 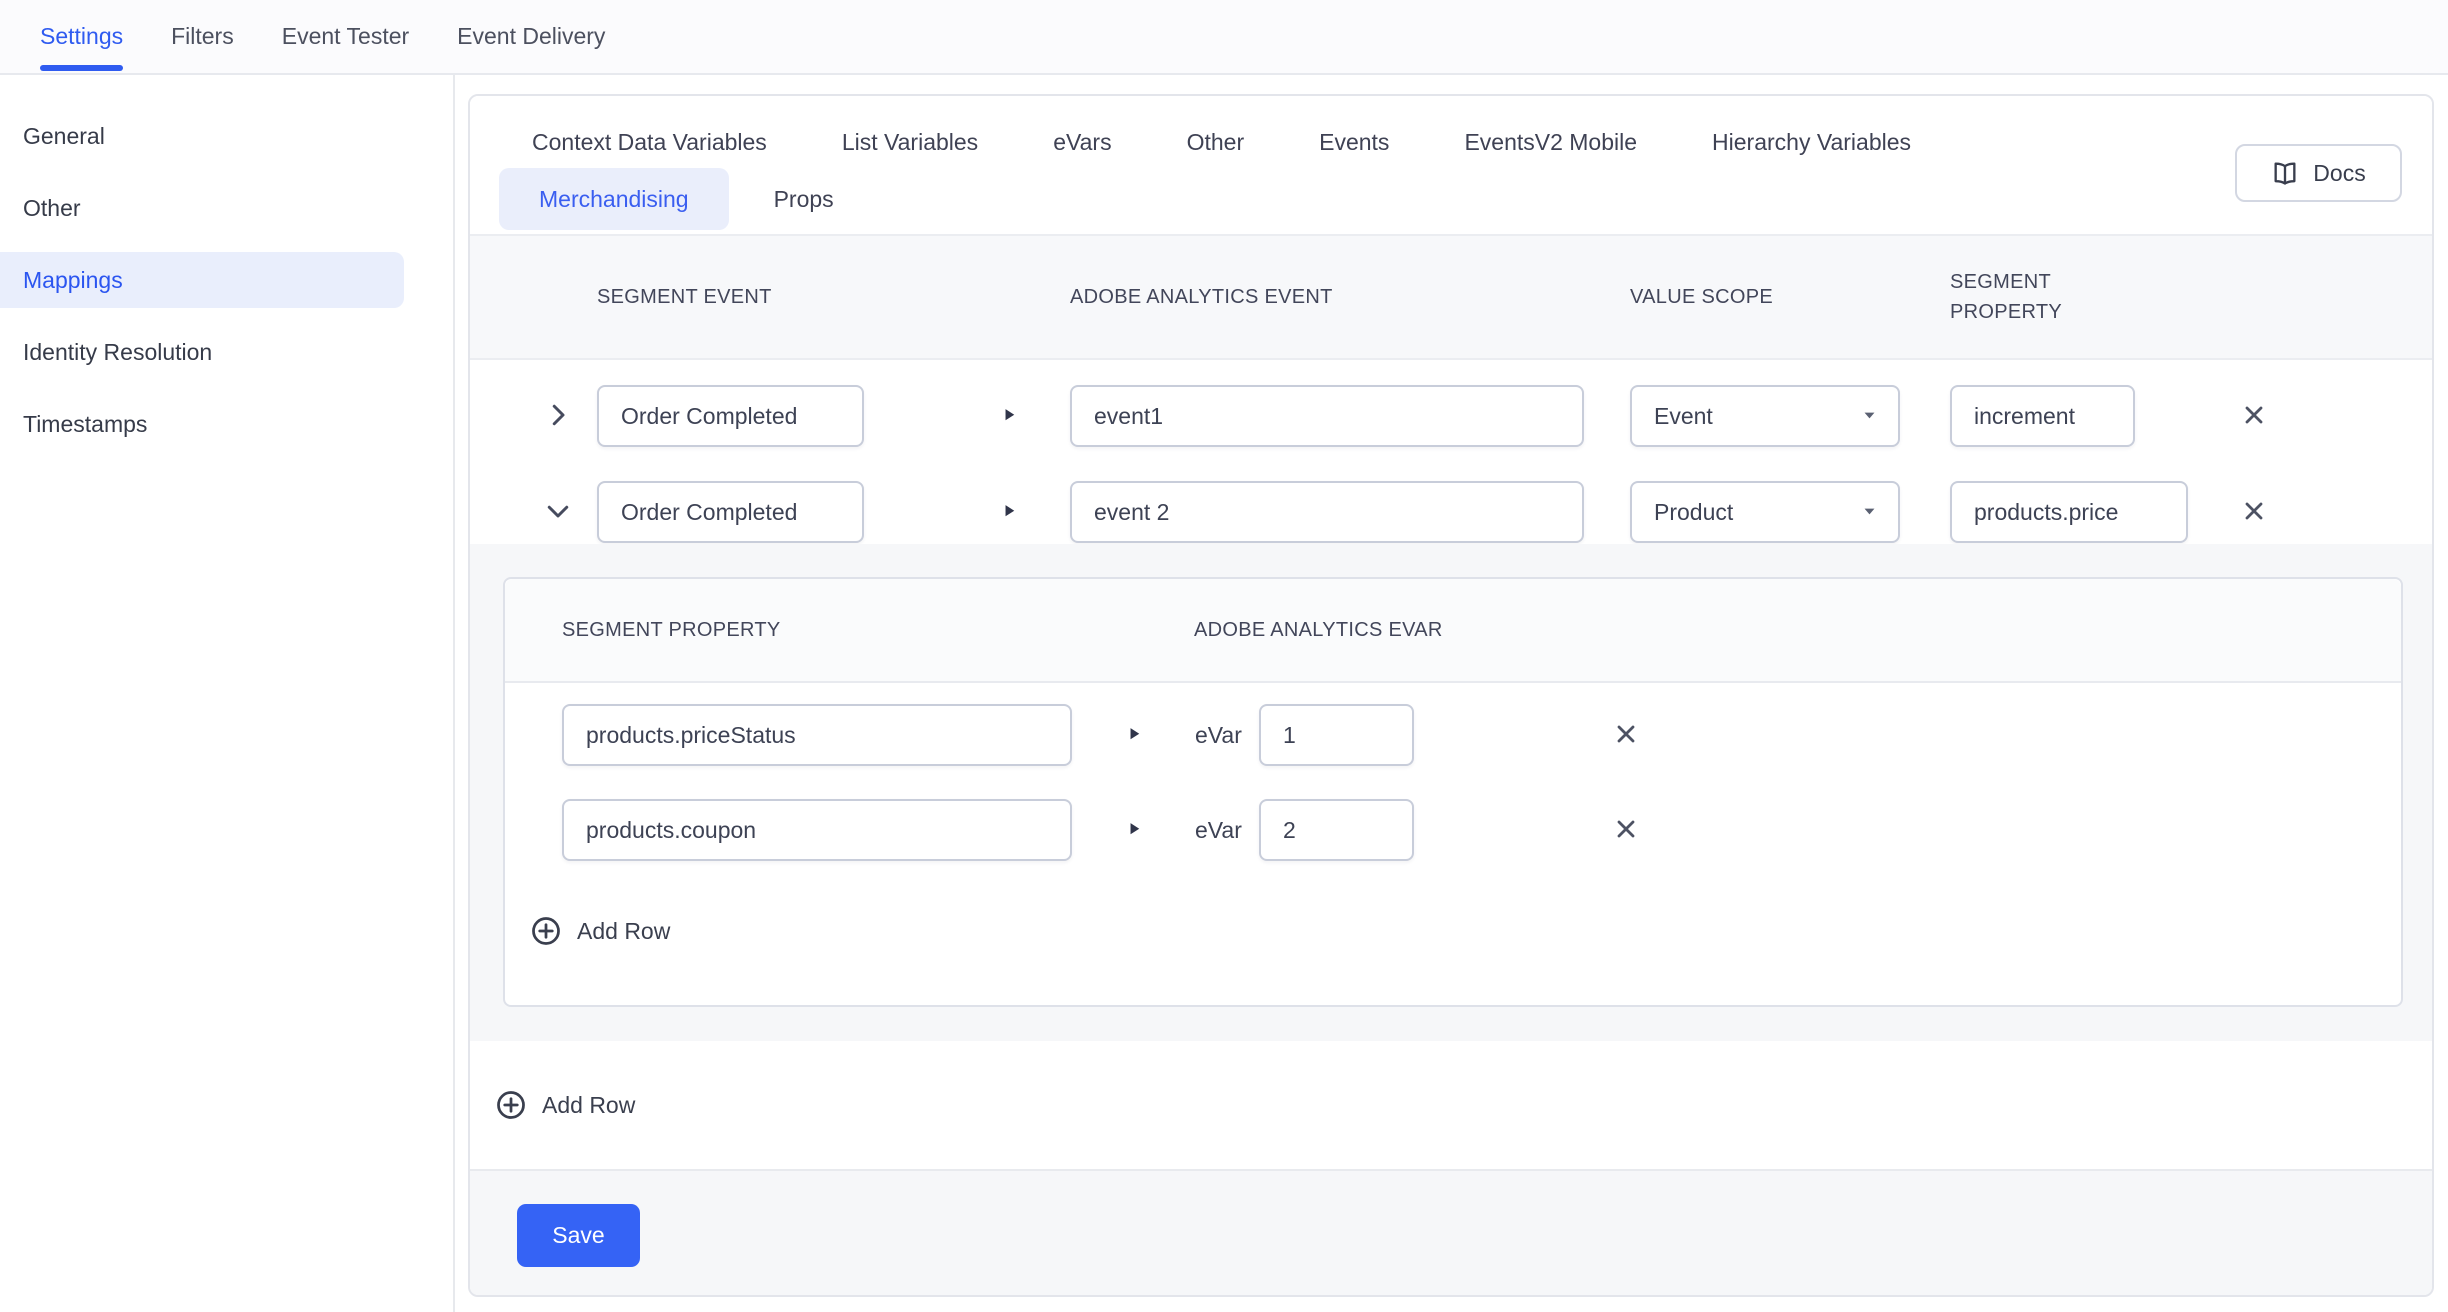 What do you see at coordinates (202, 36) in the screenshot?
I see `nav-tab-filters: Filters` at bounding box center [202, 36].